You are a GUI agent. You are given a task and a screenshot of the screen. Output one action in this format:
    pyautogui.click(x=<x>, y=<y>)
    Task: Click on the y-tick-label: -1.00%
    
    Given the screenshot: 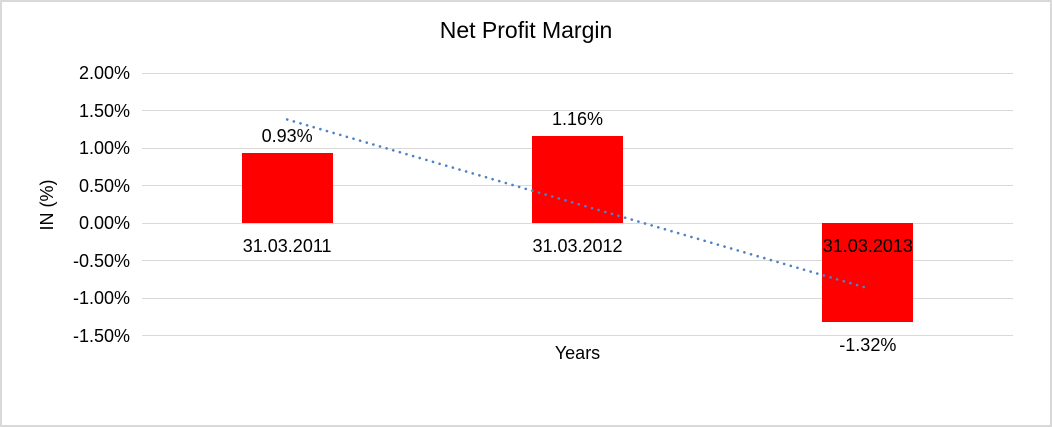 What is the action you would take?
    pyautogui.click(x=101, y=298)
    